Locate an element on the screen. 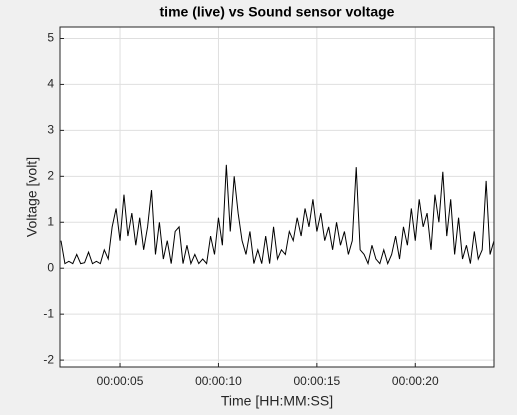 This screenshot has width=517, height=415. x-tick-label: 00:00:15 is located at coordinates (316, 381).